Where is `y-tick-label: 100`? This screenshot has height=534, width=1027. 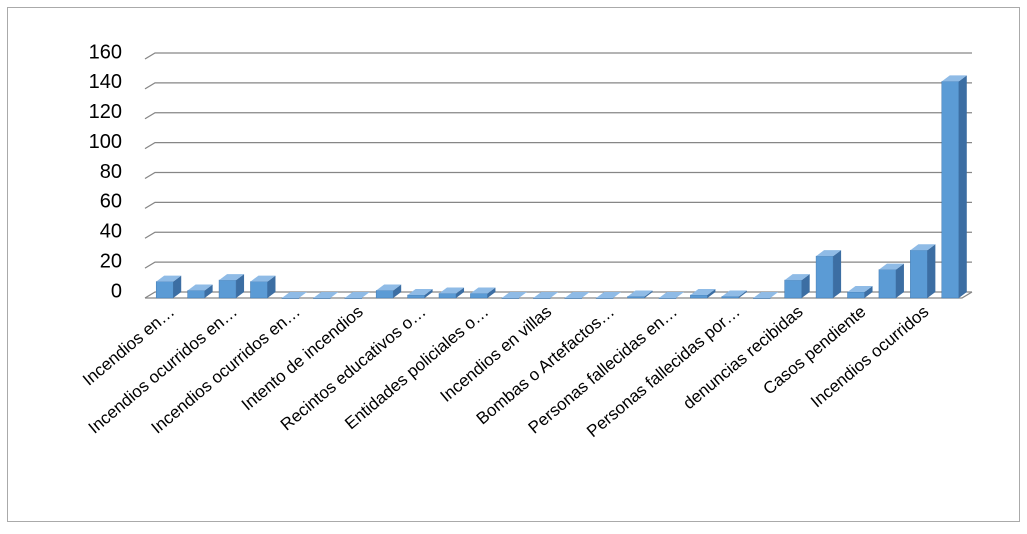
y-tick-label: 100 is located at coordinates (105, 142).